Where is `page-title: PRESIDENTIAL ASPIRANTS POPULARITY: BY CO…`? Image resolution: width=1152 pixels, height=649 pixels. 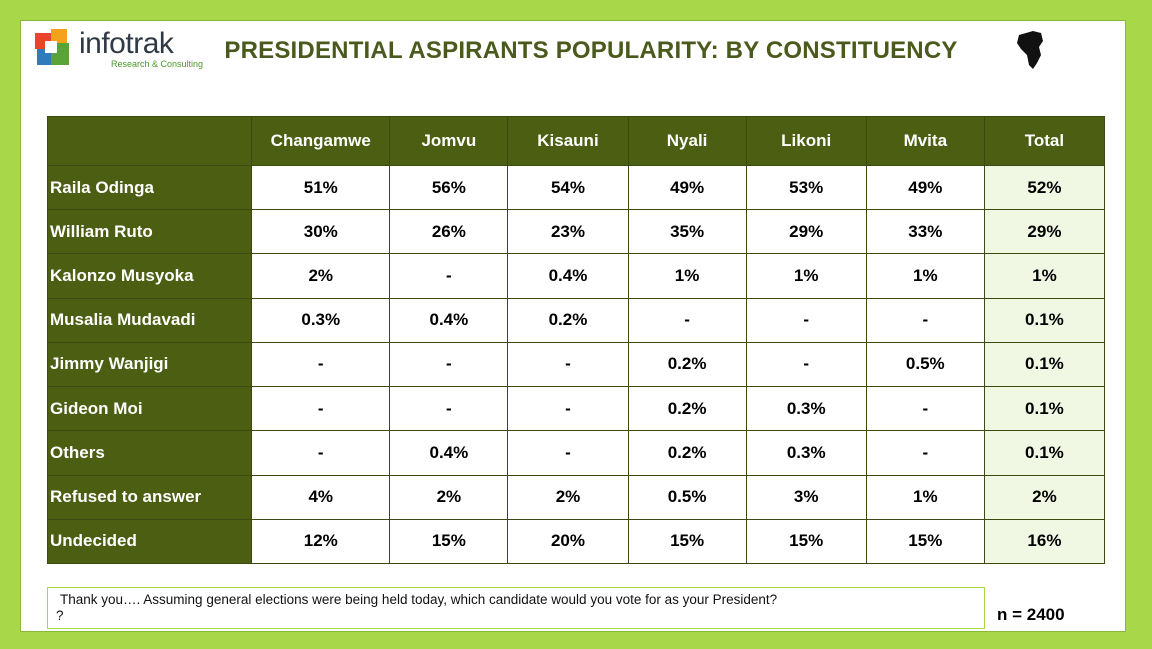 page-title: PRESIDENTIAL ASPIRANTS POPULARITY: BY CO… is located at coordinates (591, 50).